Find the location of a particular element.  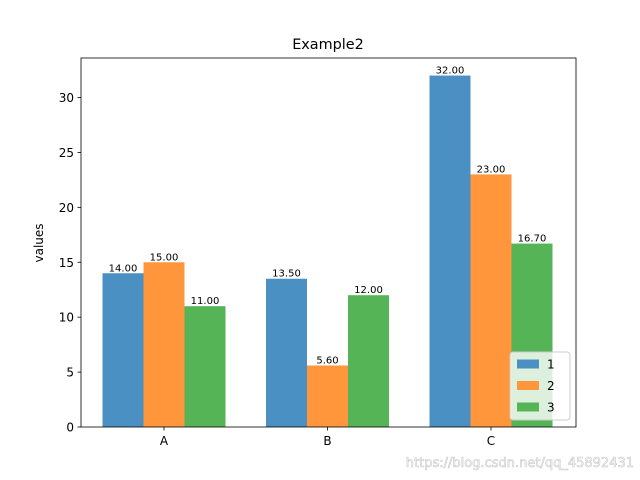

data-label-B-series-3: 12.00 is located at coordinates (368, 290).